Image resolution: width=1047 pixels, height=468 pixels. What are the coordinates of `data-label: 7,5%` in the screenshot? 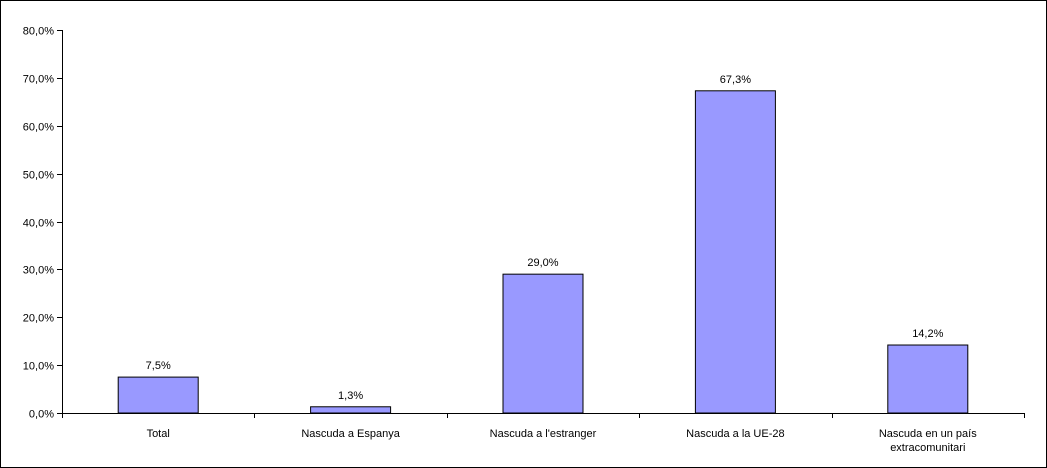 It's located at (158, 366).